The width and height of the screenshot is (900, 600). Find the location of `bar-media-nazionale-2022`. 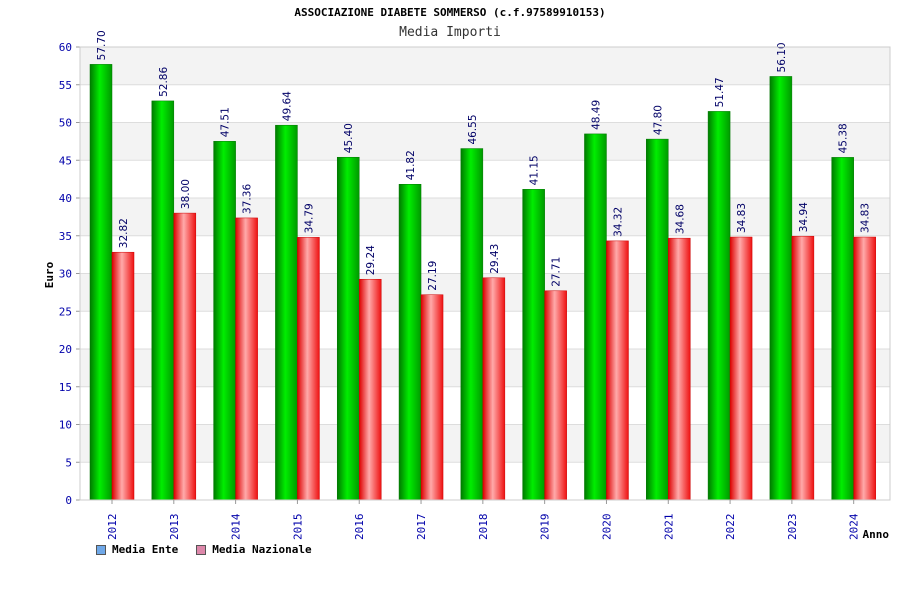

bar-media-nazionale-2022 is located at coordinates (741, 368).